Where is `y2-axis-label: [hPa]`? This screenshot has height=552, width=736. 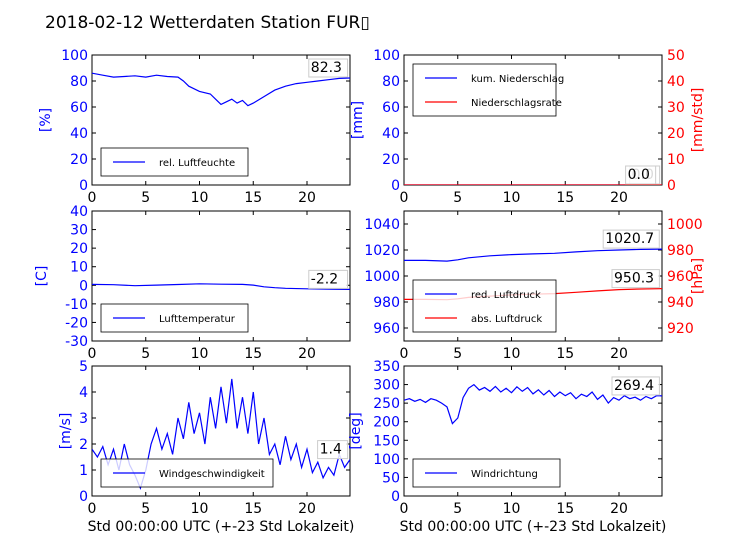 y2-axis-label: [hPa] is located at coordinates (698, 276).